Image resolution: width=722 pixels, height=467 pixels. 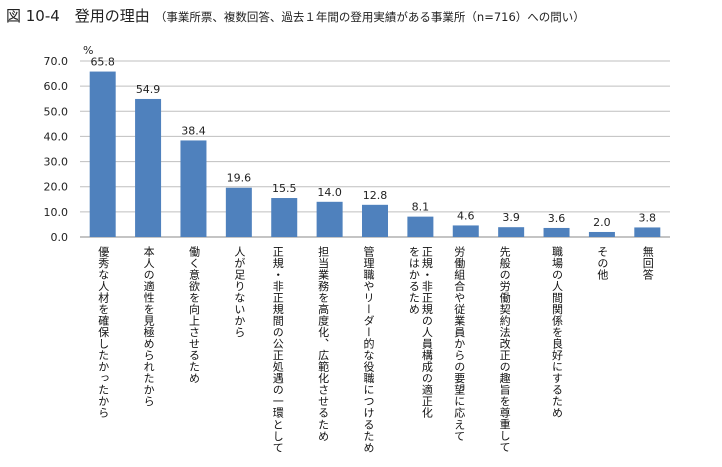 I want to click on category-label: 労働組合や従業員からの要望に応えて, so click(x=459, y=344).